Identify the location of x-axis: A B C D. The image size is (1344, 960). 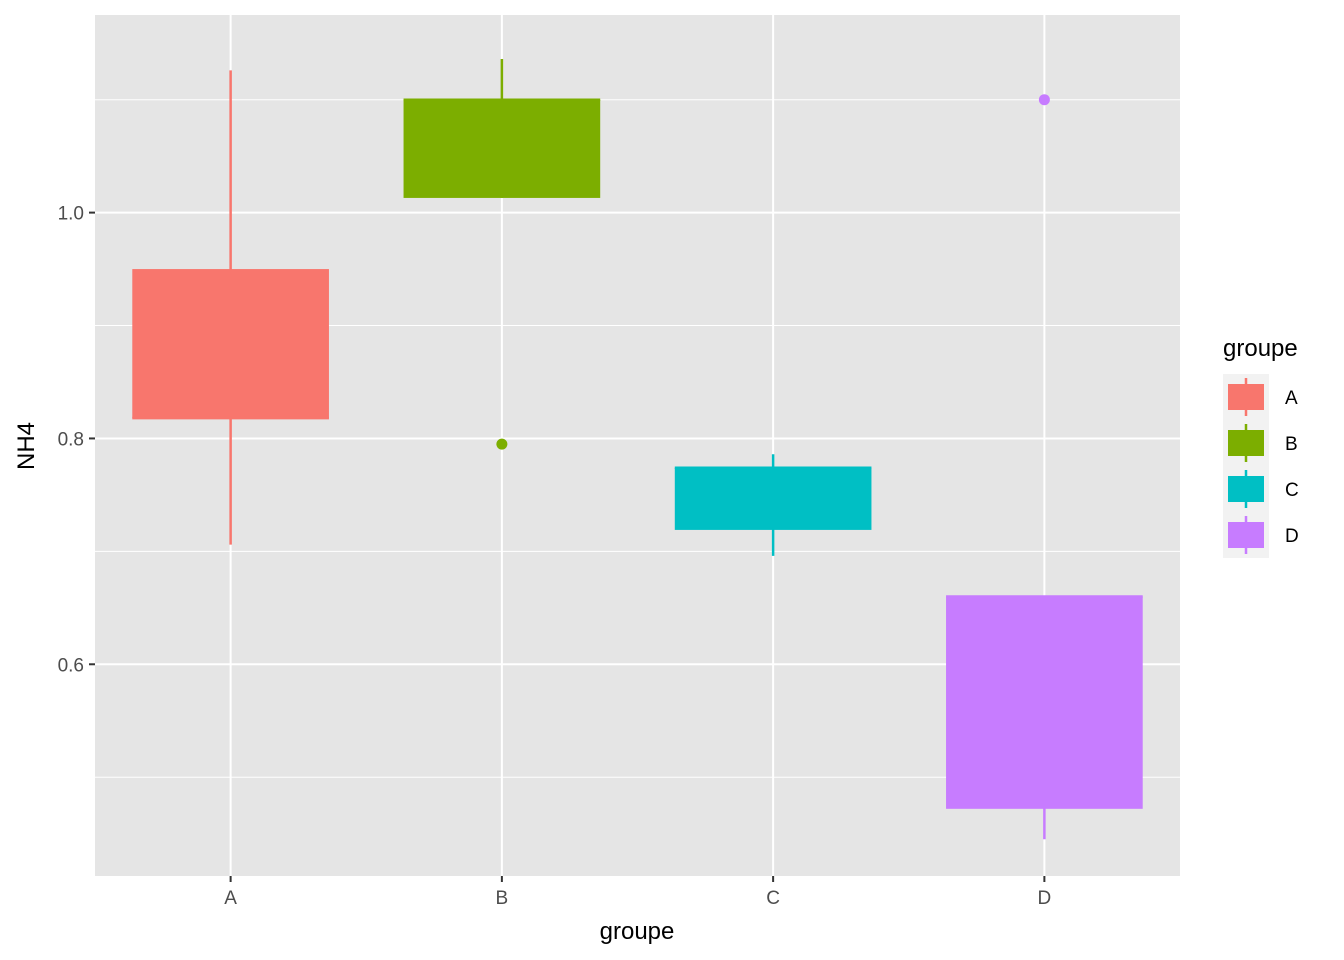
(637, 892).